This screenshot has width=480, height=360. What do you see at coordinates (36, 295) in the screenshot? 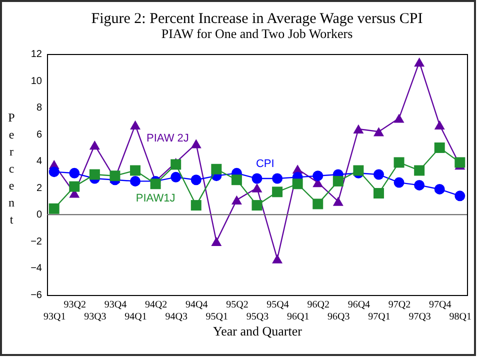
I see `y-tick-label: −6` at bounding box center [36, 295].